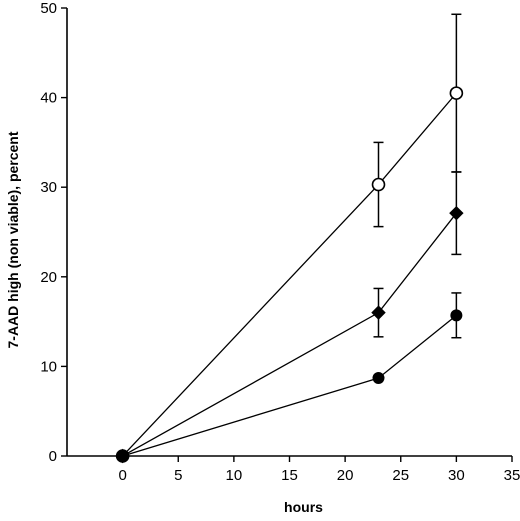 The image size is (520, 521). I want to click on x-tick-label: 5, so click(178, 475).